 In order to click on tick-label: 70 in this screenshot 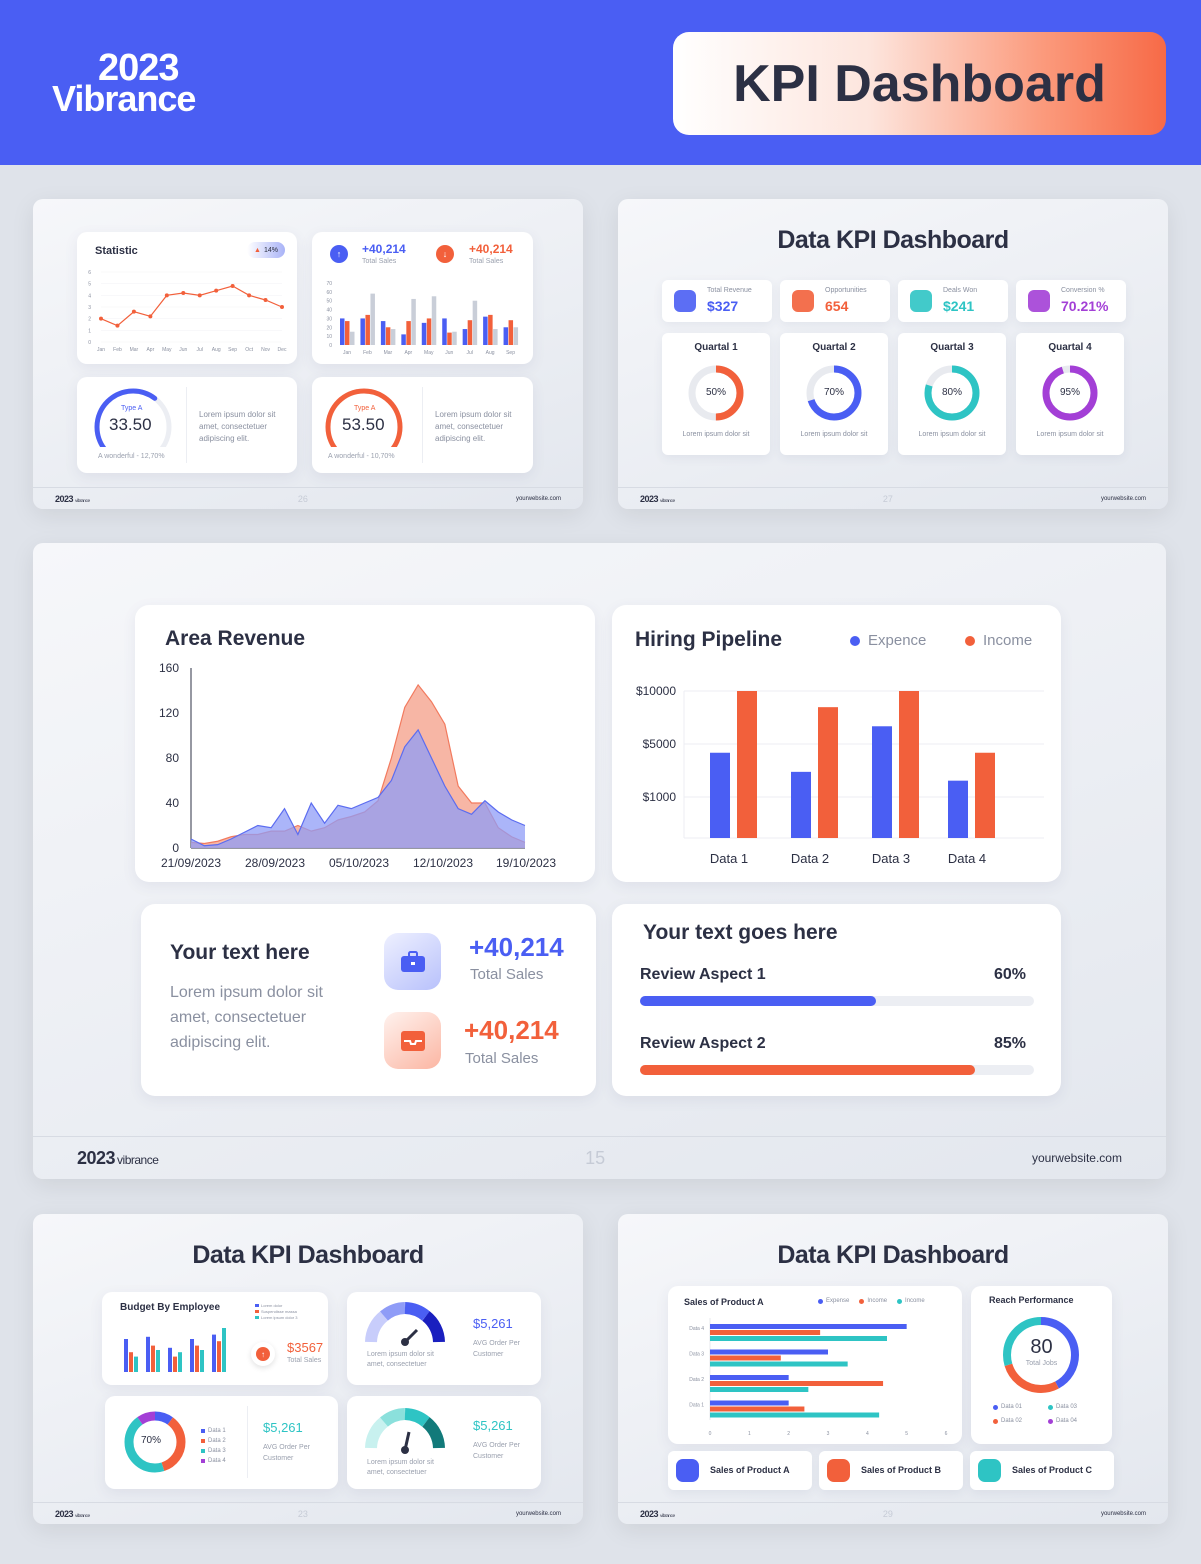, I will do `click(329, 284)`.